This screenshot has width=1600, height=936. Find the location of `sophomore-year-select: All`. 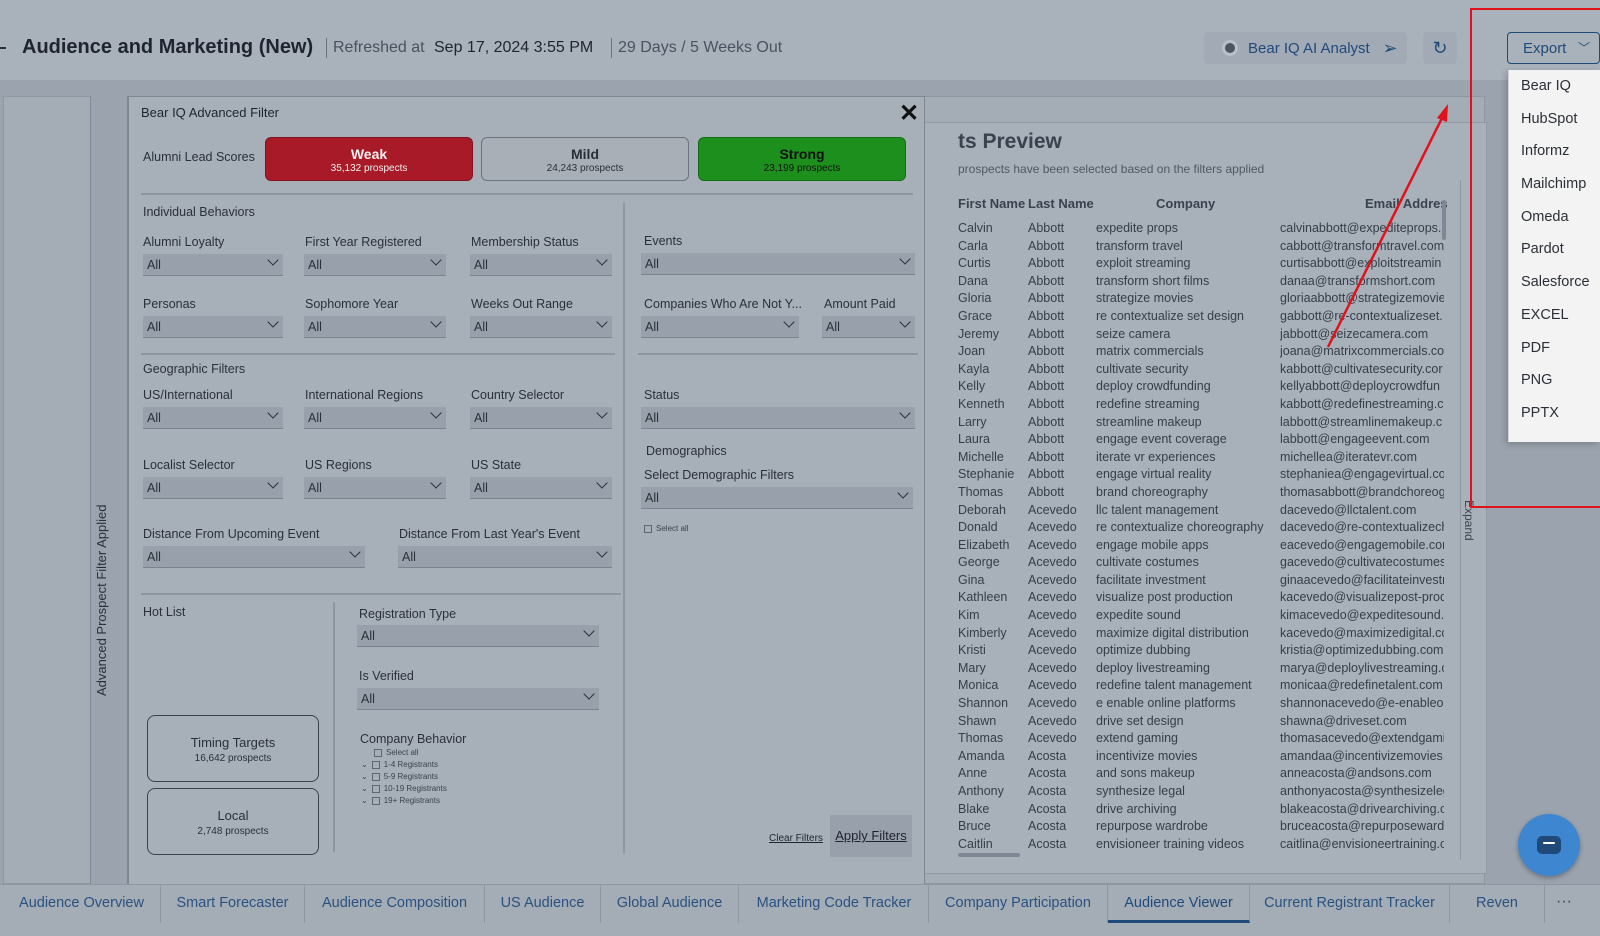

sophomore-year-select: All is located at coordinates (375, 327).